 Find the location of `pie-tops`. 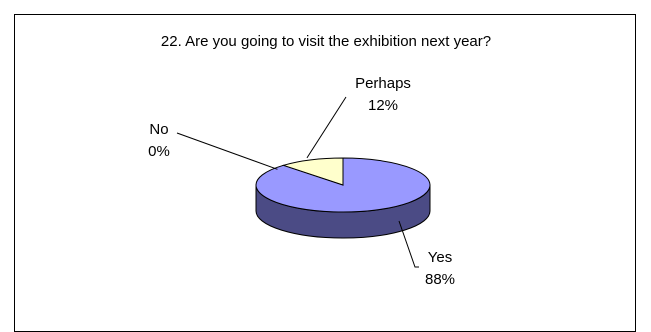

pie-tops is located at coordinates (343, 185).